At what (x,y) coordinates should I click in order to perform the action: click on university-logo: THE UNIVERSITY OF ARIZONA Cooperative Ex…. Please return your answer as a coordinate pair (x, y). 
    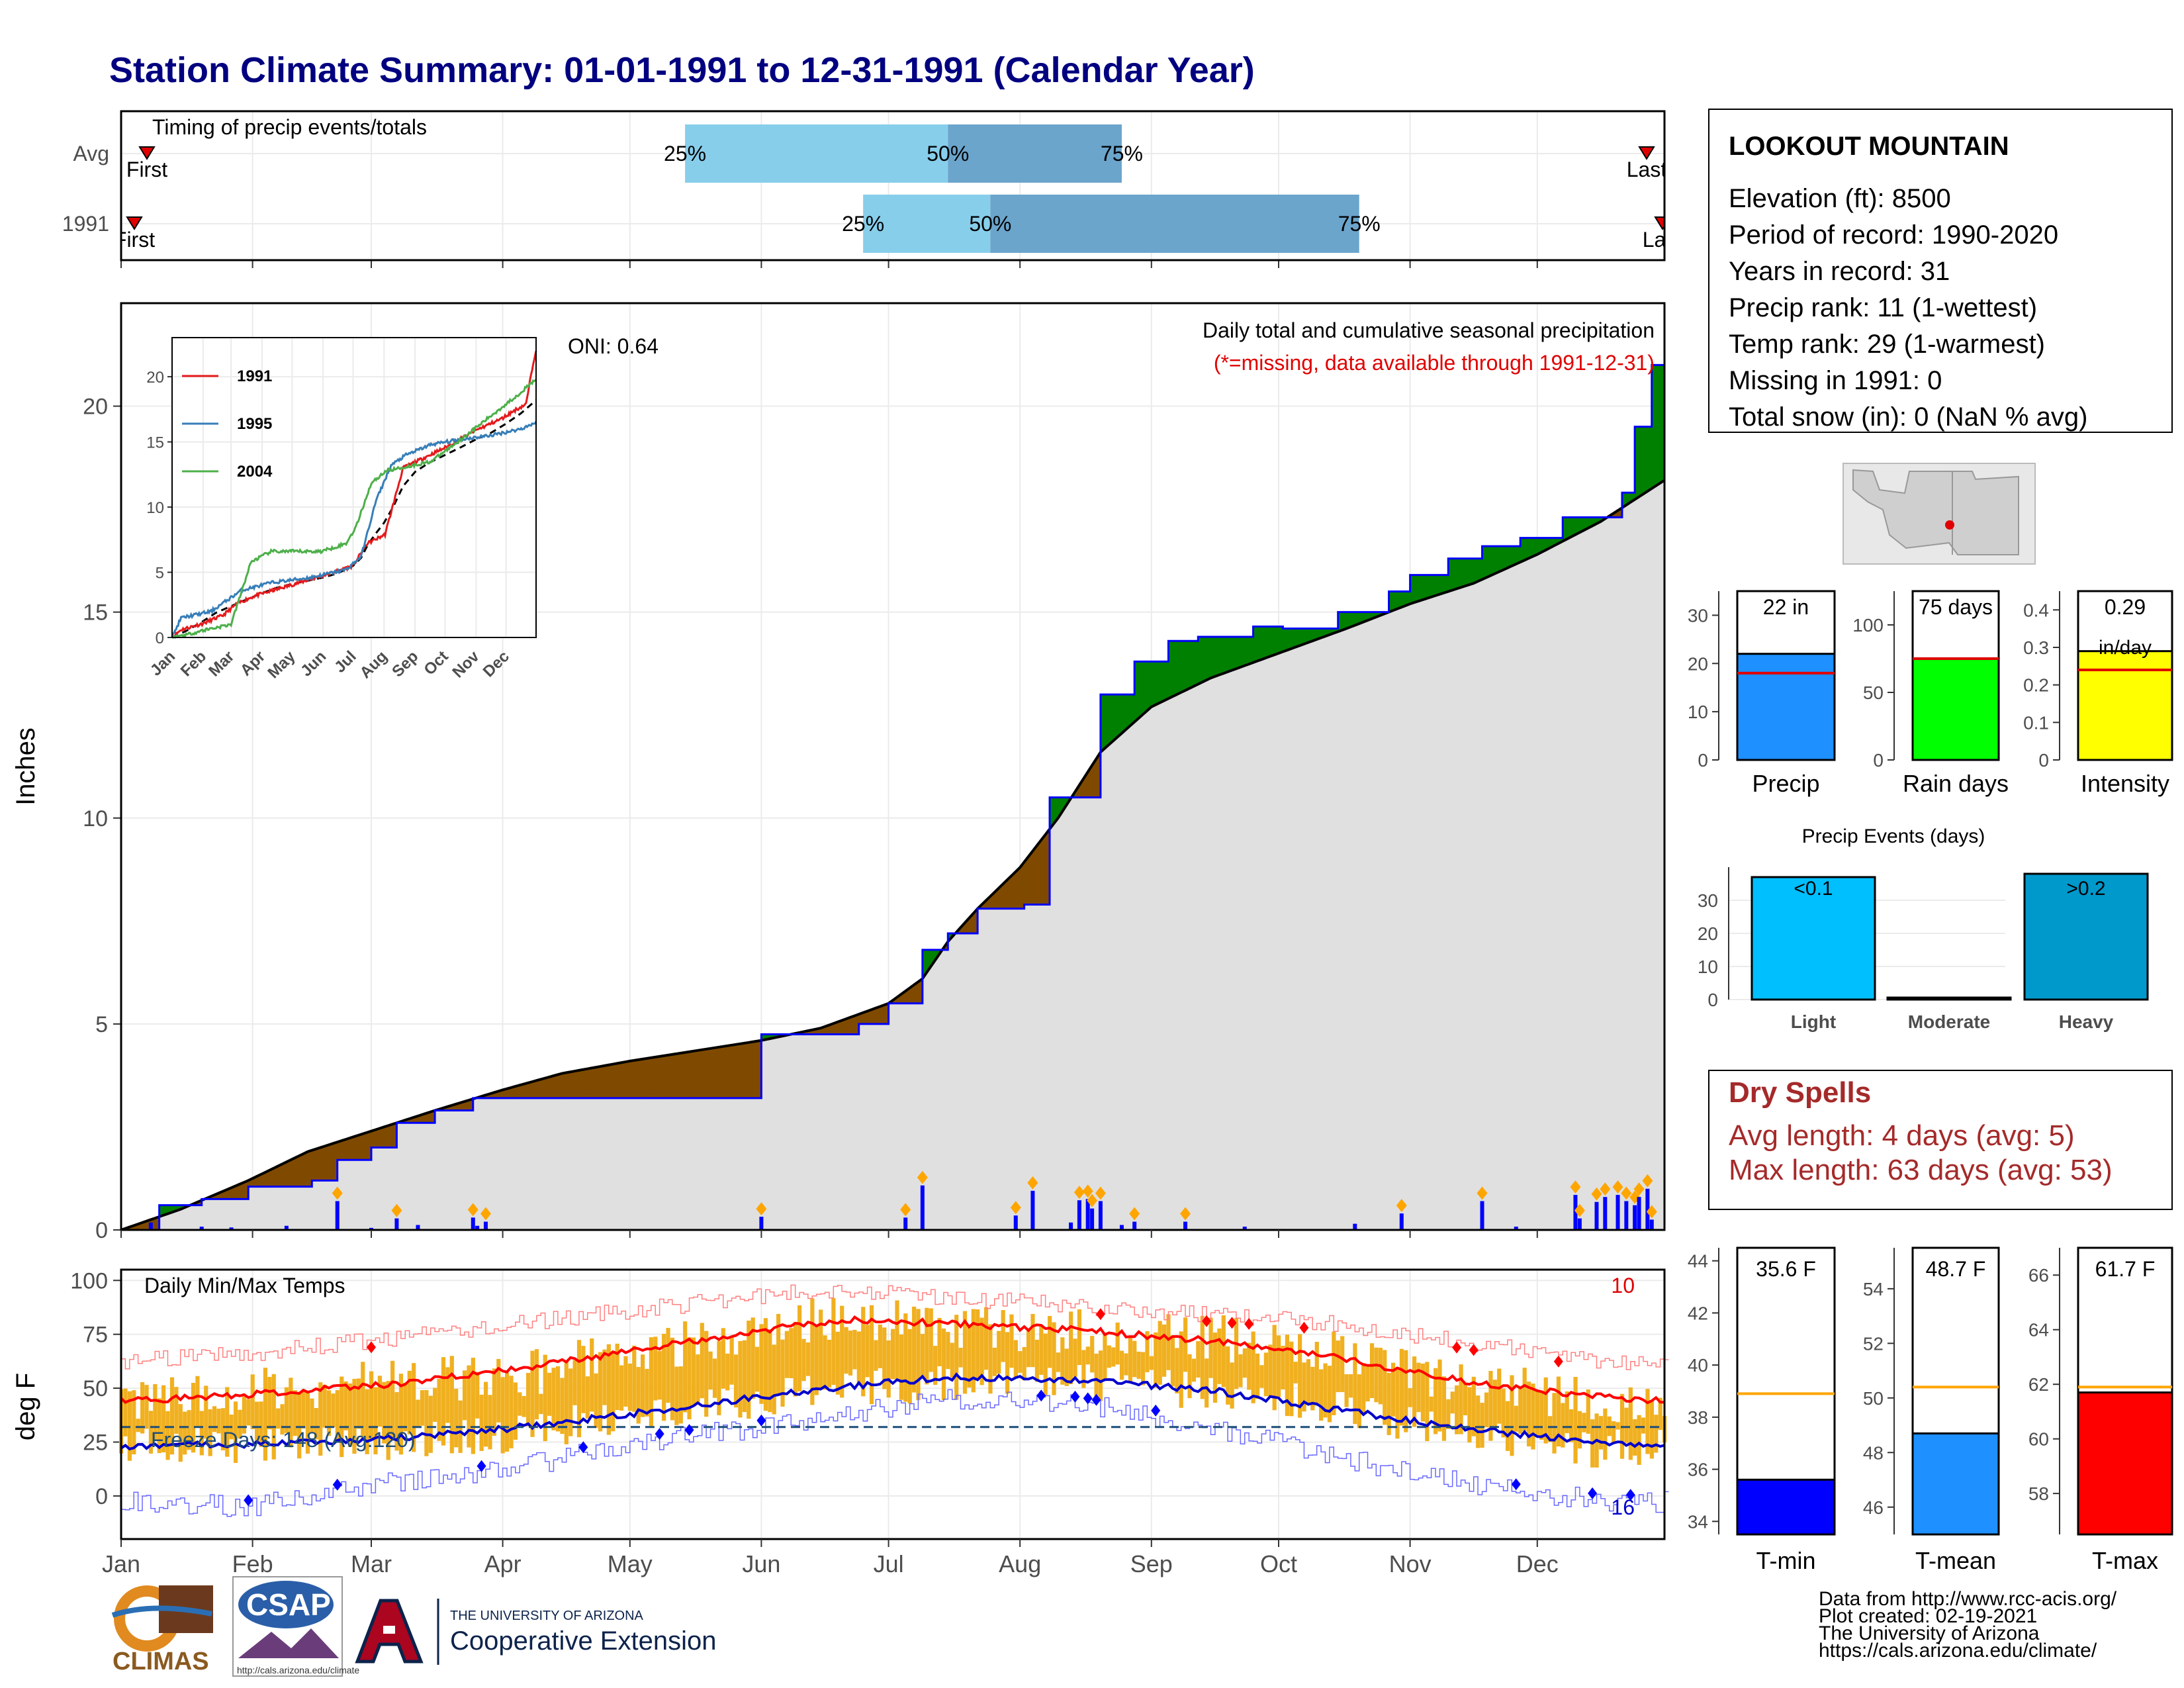
    Looking at the image, I should click on (535, 1632).